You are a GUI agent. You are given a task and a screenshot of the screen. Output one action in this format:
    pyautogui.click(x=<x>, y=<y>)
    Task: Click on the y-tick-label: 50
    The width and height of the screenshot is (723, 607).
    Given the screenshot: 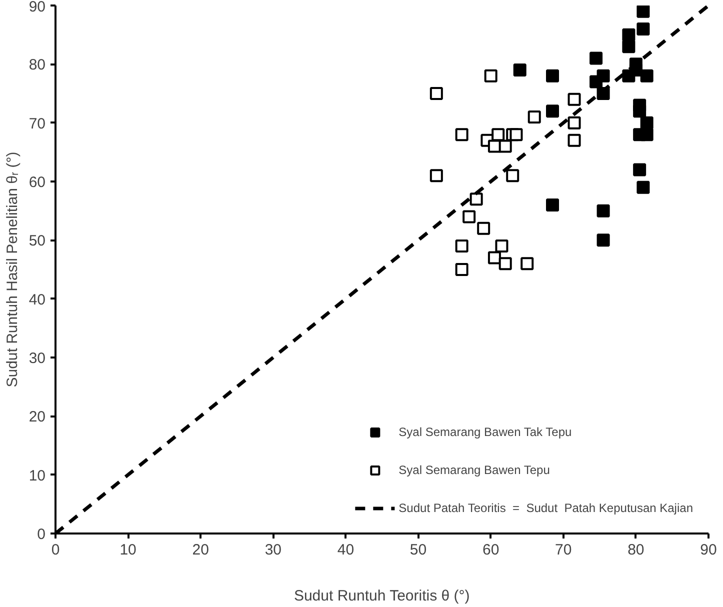 What is the action you would take?
    pyautogui.click(x=37, y=241)
    